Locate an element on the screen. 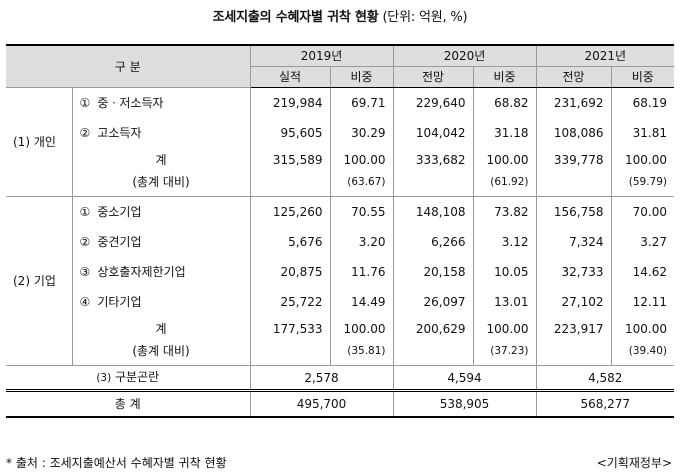 This screenshot has height=474, width=680. row-label-text: 고소득자 is located at coordinates (119, 133).